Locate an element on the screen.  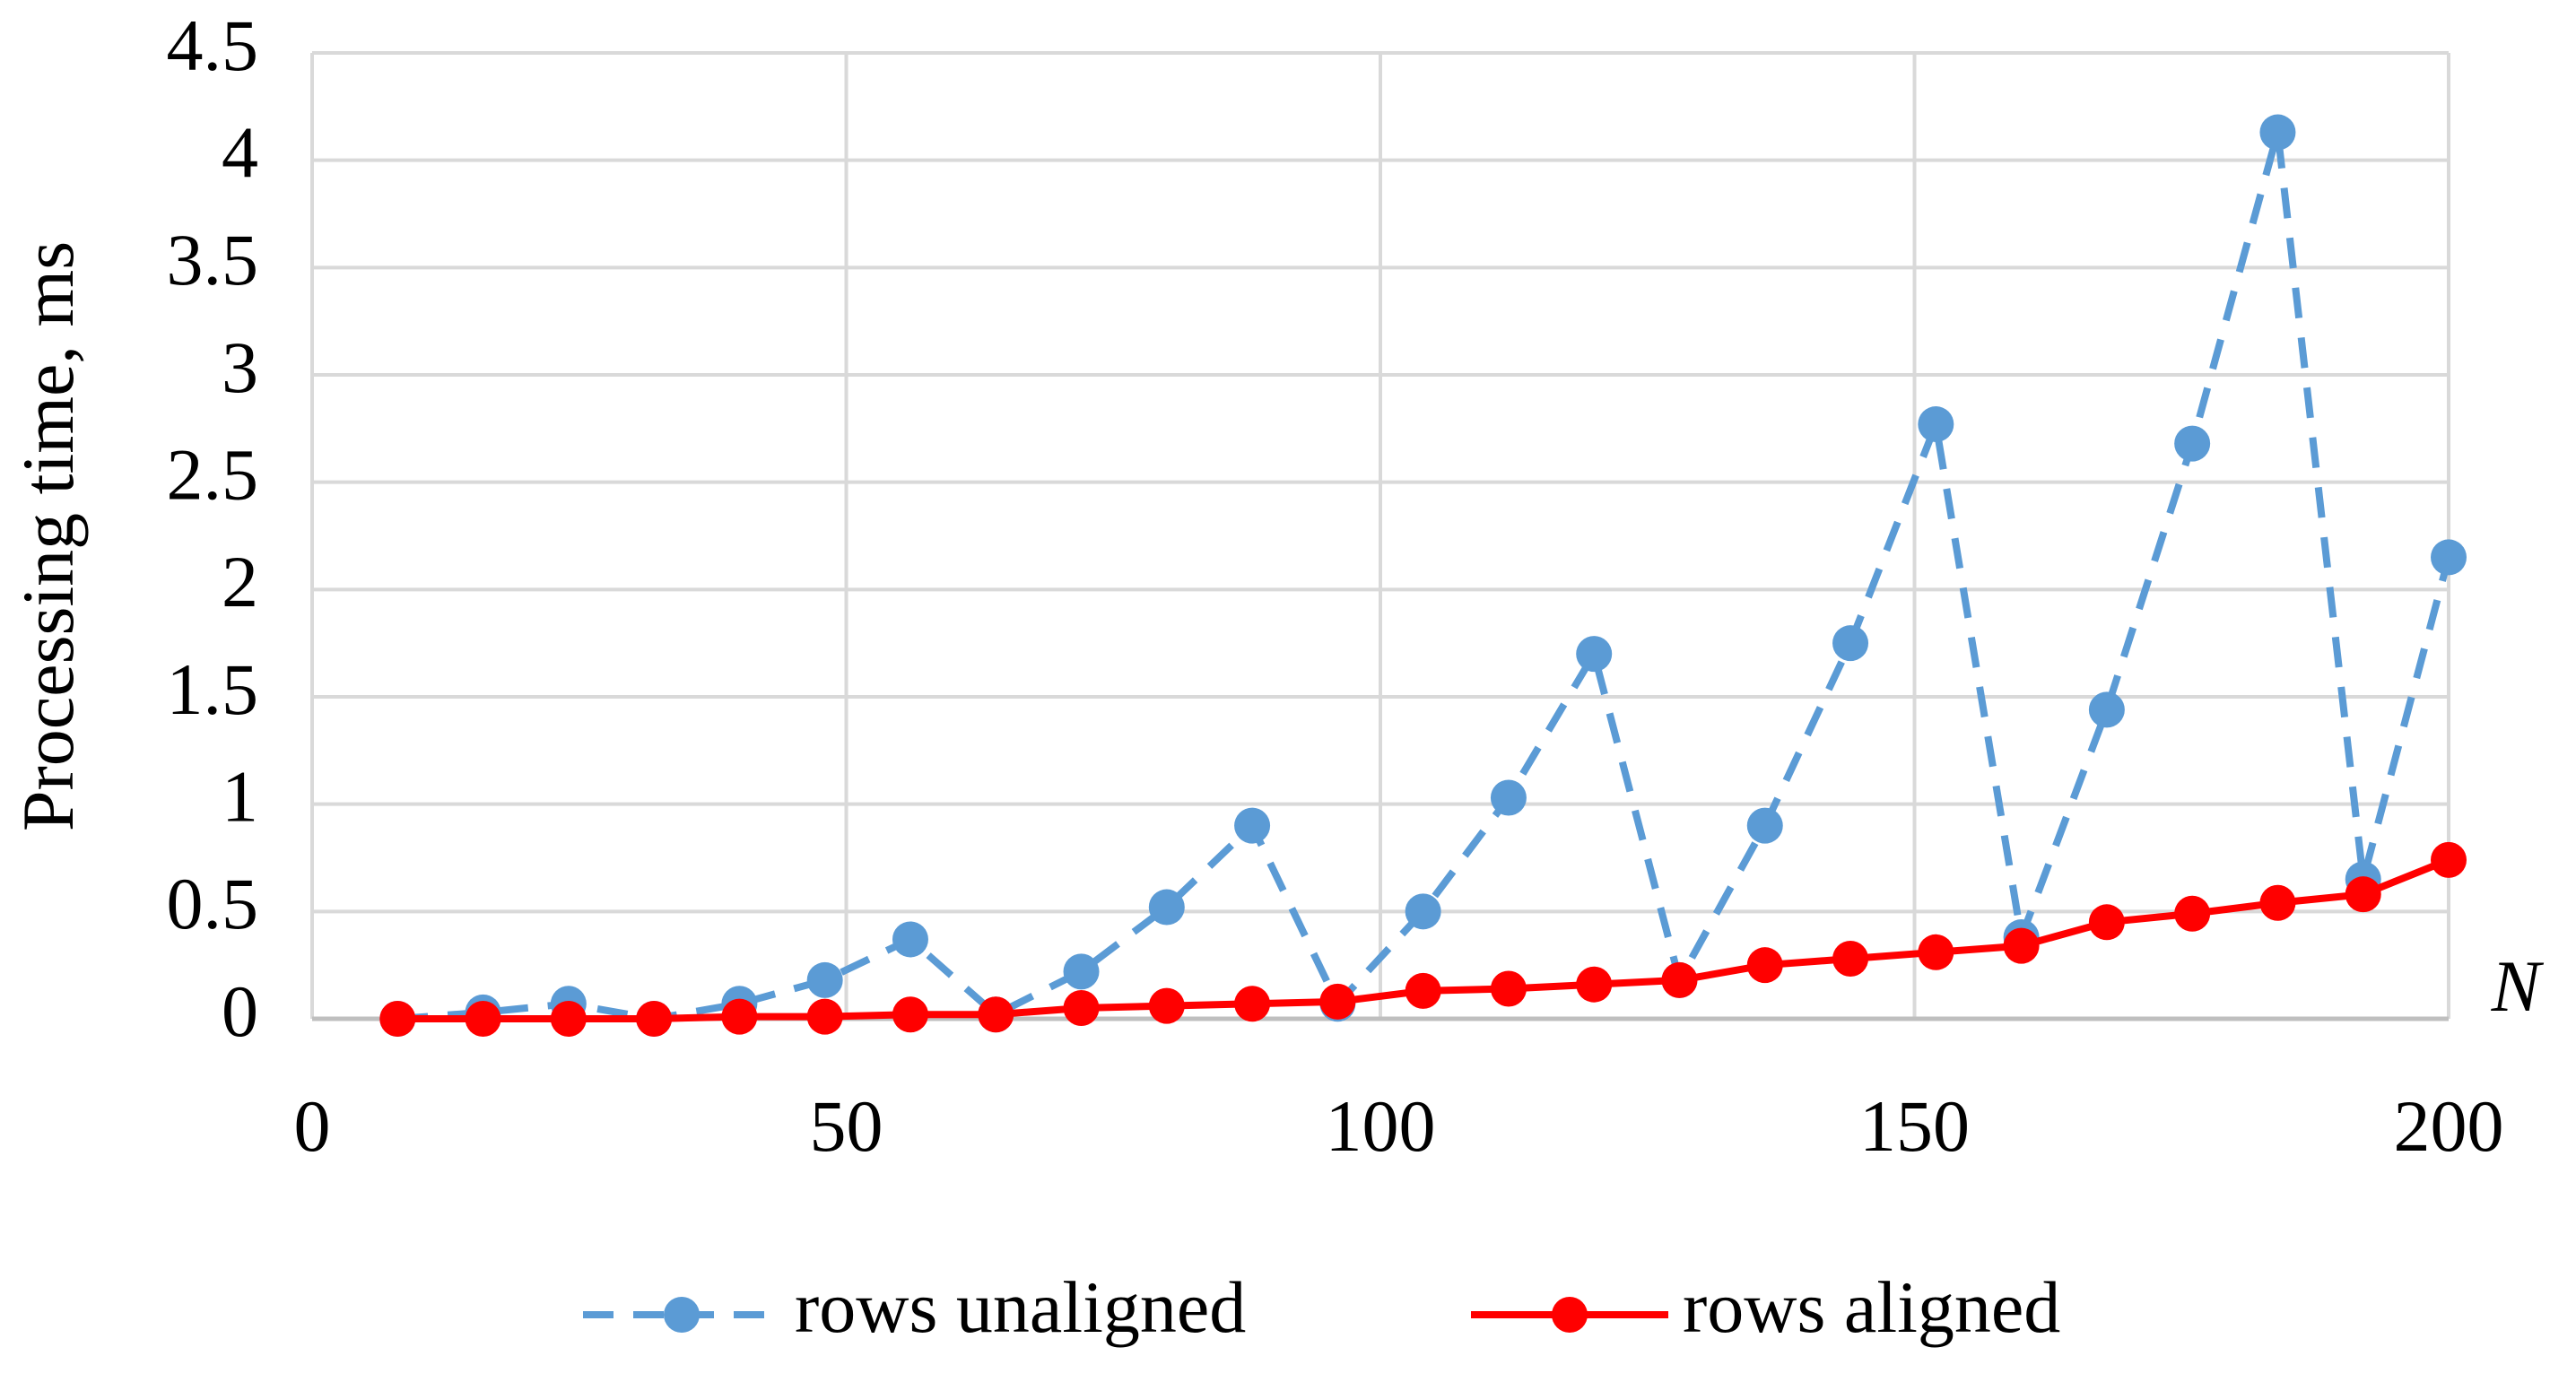
x-tick-label: 0 is located at coordinates (312, 1126).